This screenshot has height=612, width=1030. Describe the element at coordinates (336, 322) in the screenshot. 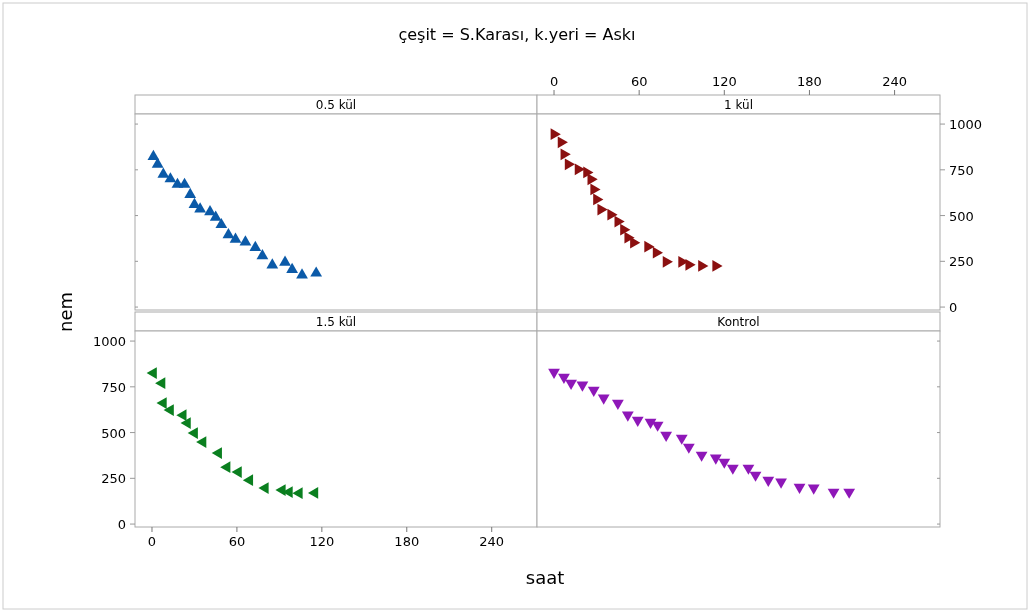

I see `chart-title: 1.5 kül` at that location.